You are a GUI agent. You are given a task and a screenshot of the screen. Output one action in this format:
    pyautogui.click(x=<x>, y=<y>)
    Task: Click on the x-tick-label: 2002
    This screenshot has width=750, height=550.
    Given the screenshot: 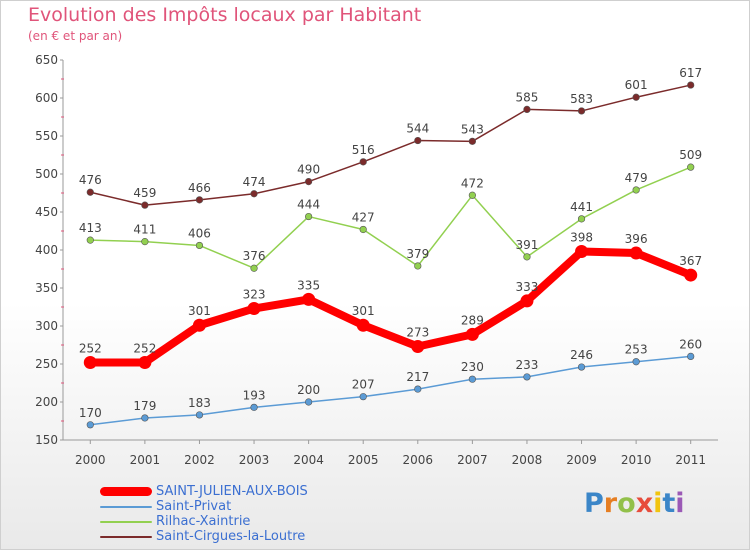 What is the action you would take?
    pyautogui.click(x=199, y=460)
    